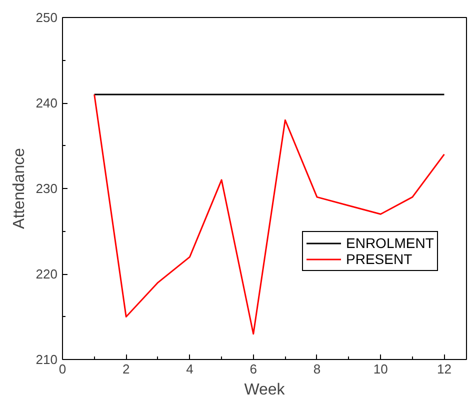 The width and height of the screenshot is (471, 409). Describe the element at coordinates (47, 103) in the screenshot. I see `y-tick-label: 240` at that location.